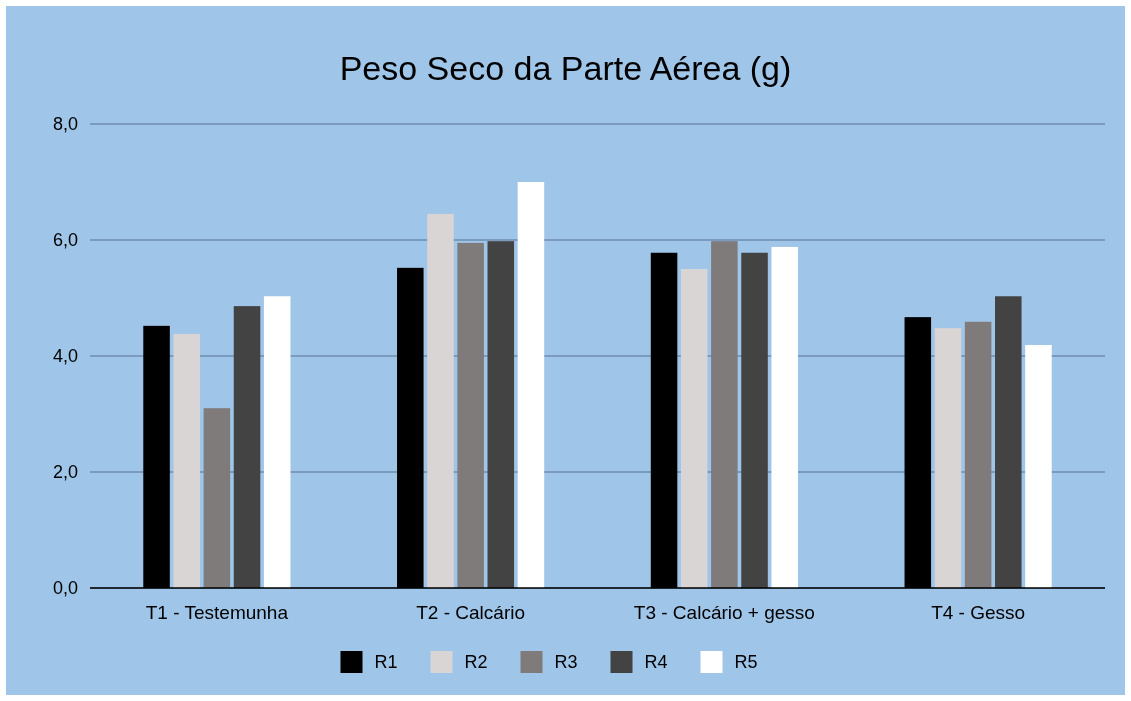  What do you see at coordinates (746, 662) in the screenshot?
I see `legend-label: R5` at bounding box center [746, 662].